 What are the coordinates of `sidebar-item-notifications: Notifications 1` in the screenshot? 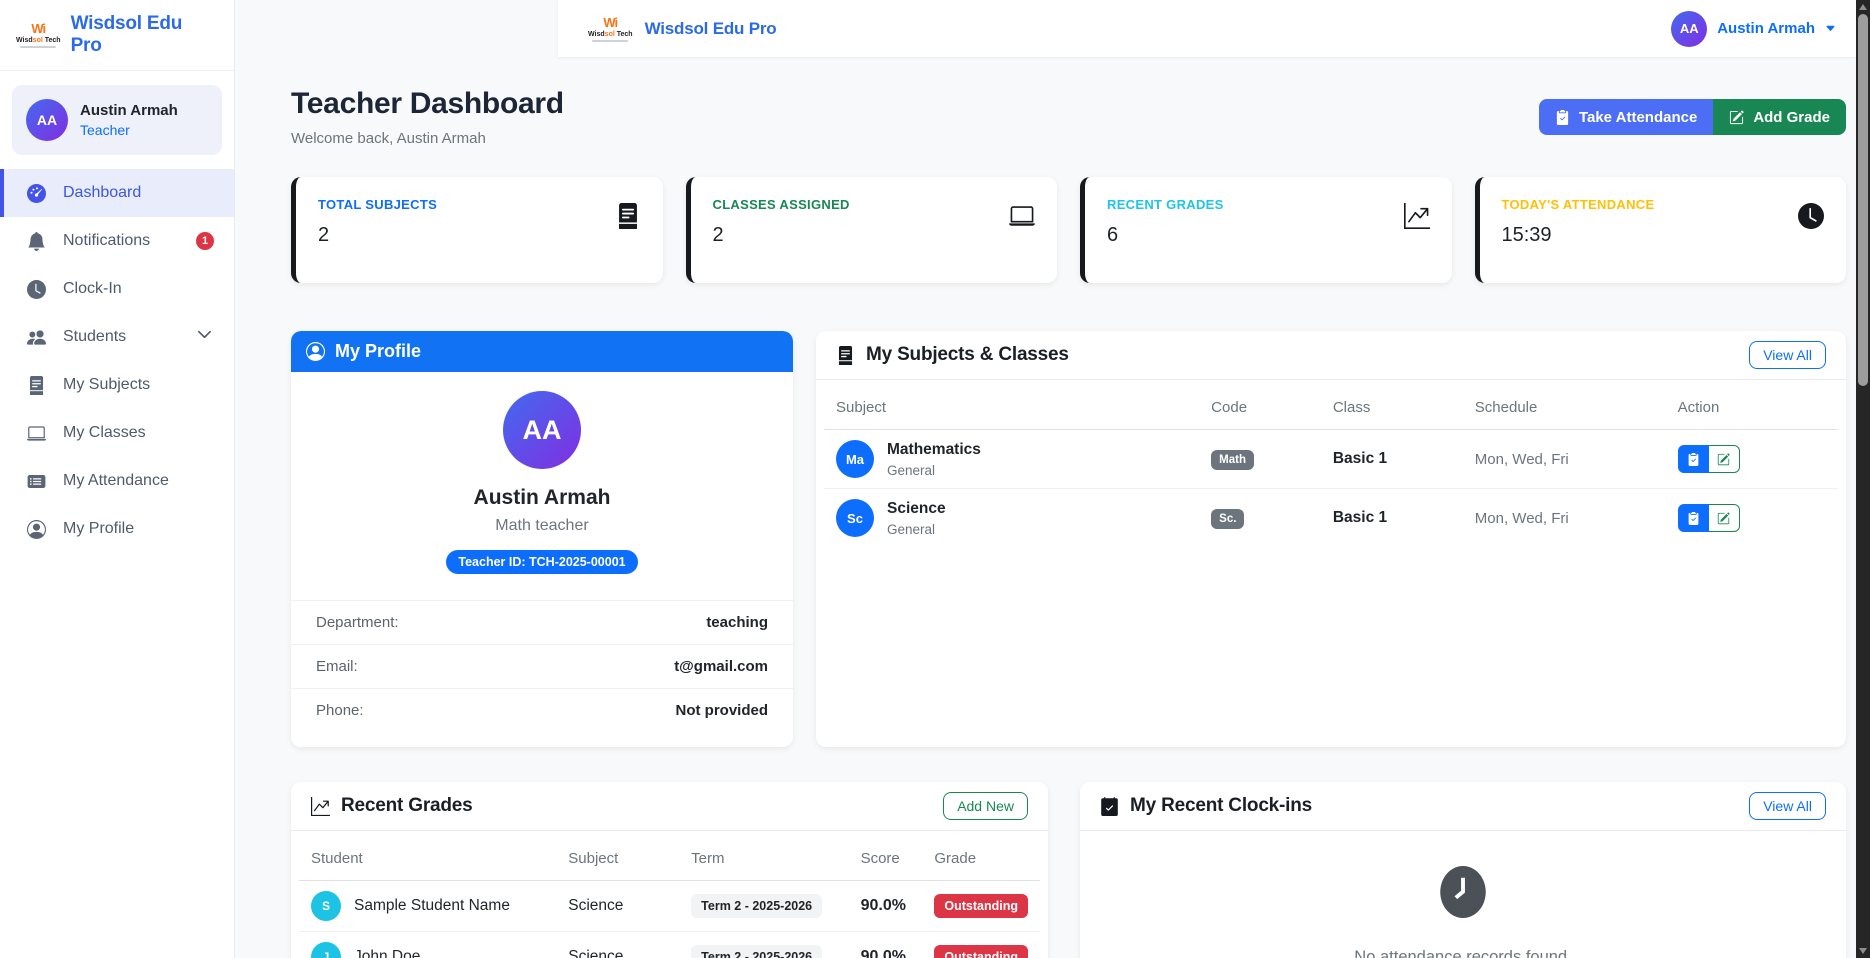 It's located at (117, 241).